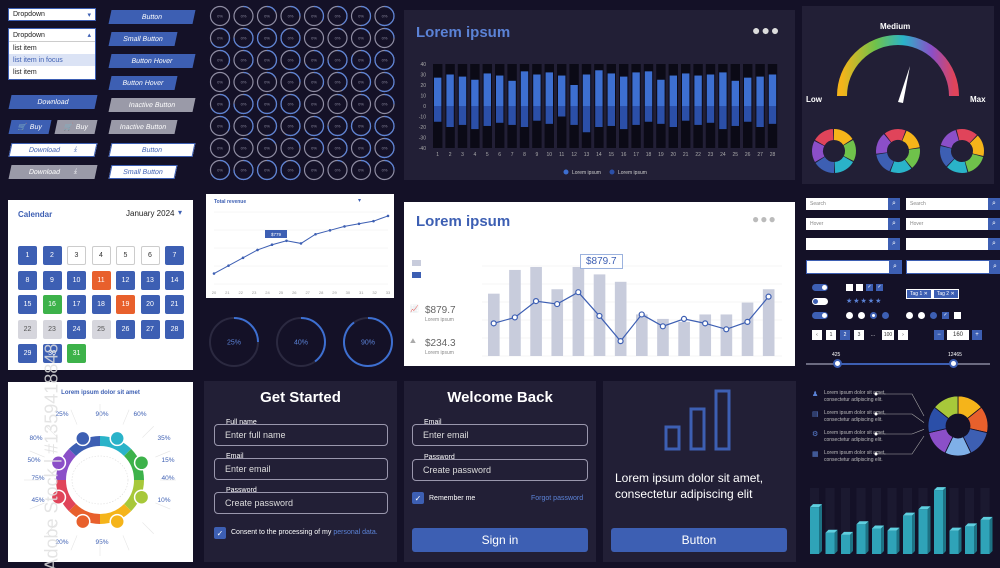 Image resolution: width=1000 pixels, height=568 pixels. I want to click on hover-field: Hover ⌕, so click(953, 224).